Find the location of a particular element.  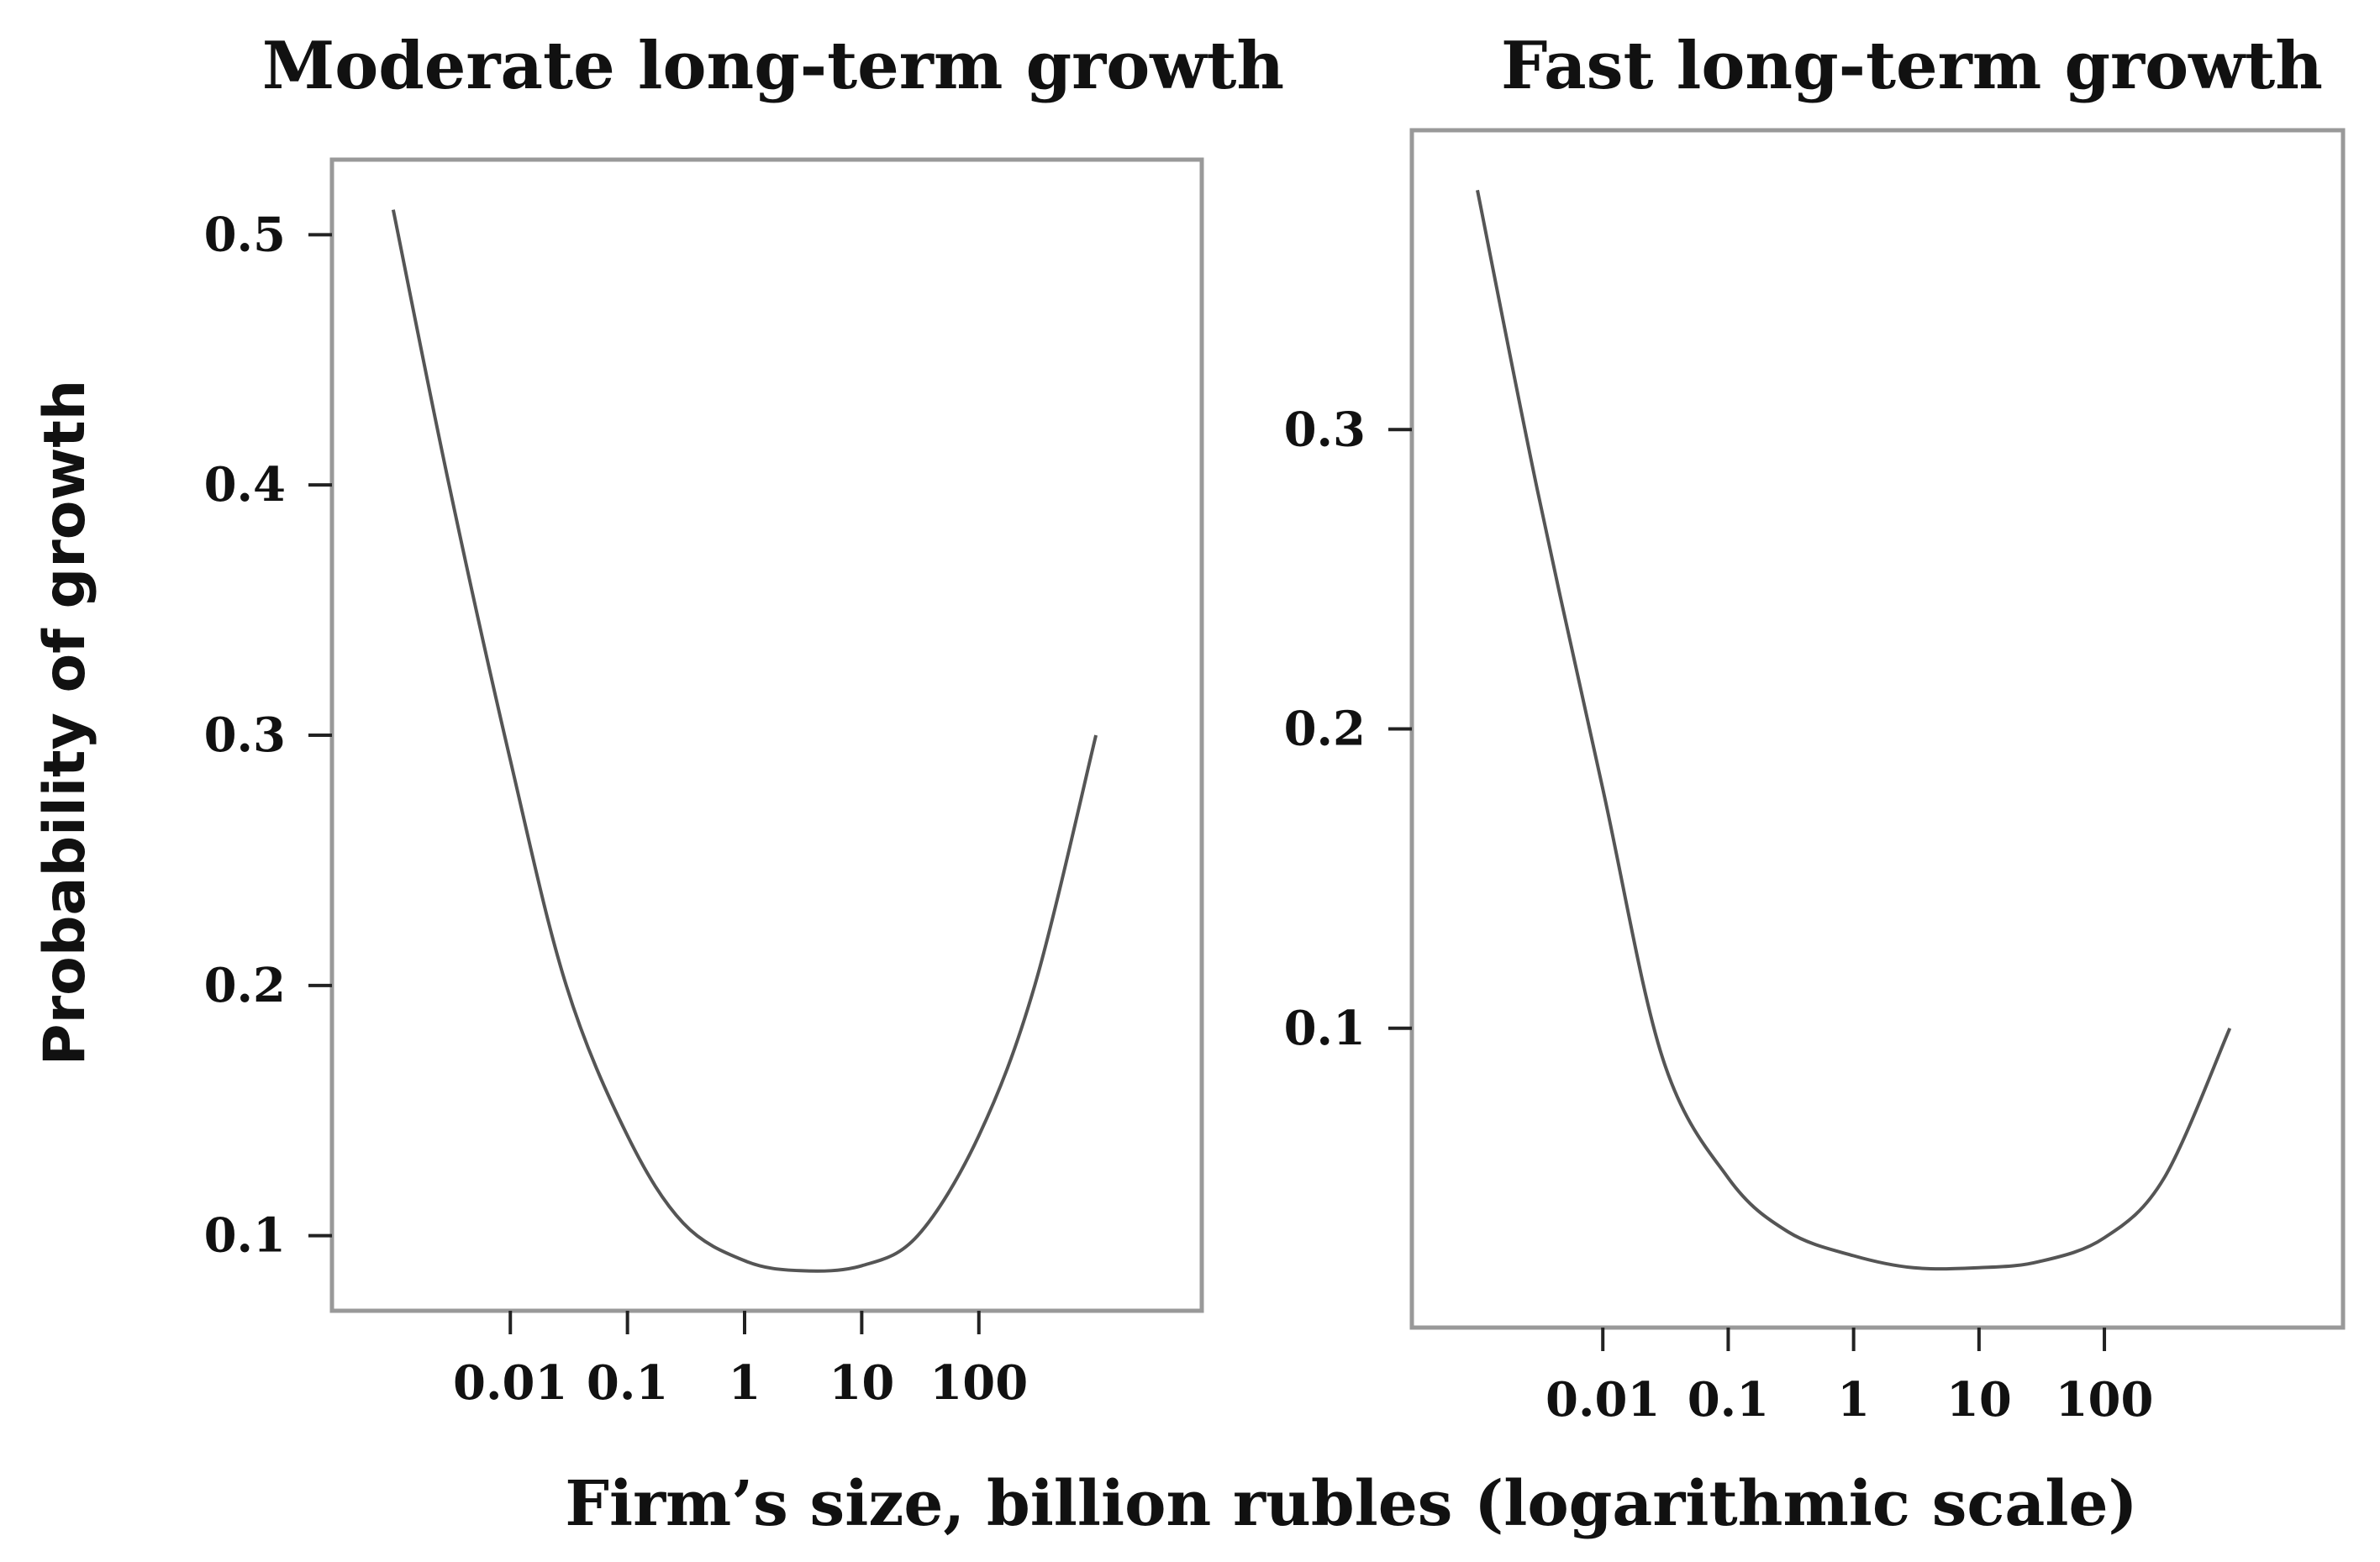

y-tick-label-moderate: 0.2 is located at coordinates (245, 985).